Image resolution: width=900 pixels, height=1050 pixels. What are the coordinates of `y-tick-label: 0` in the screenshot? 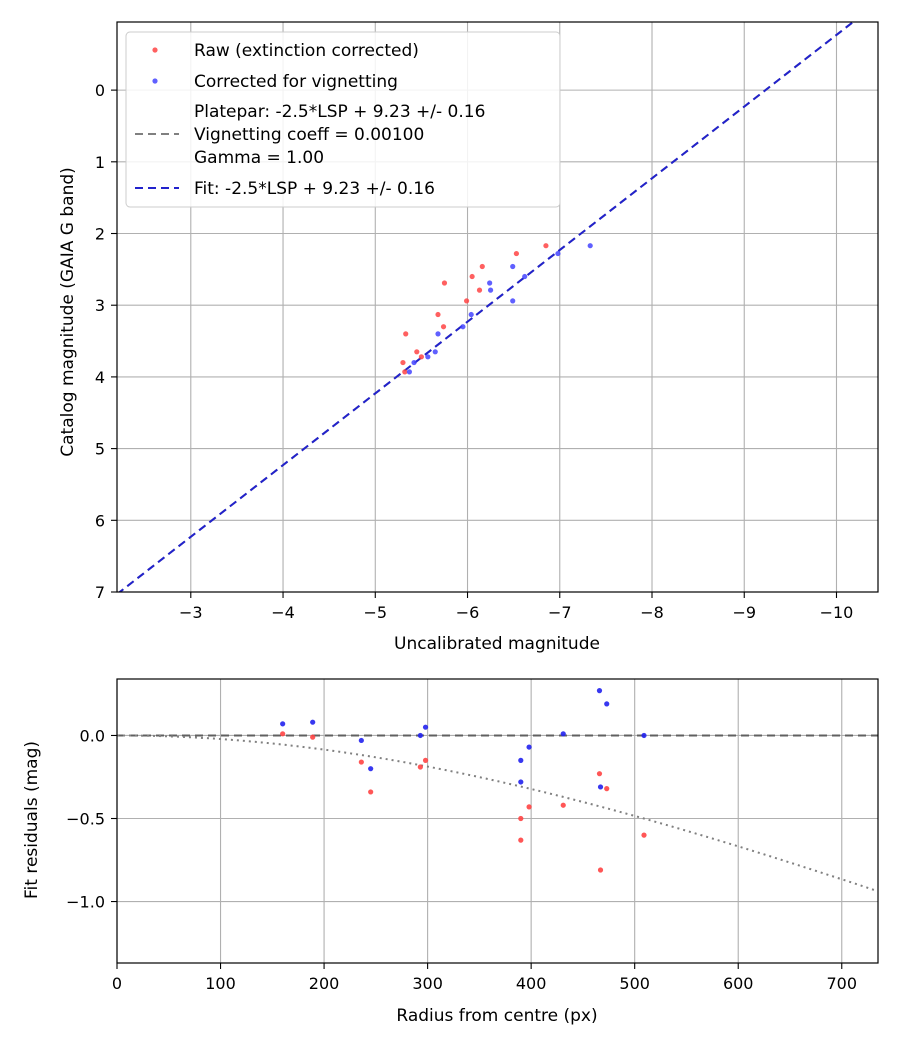 It's located at (100, 90).